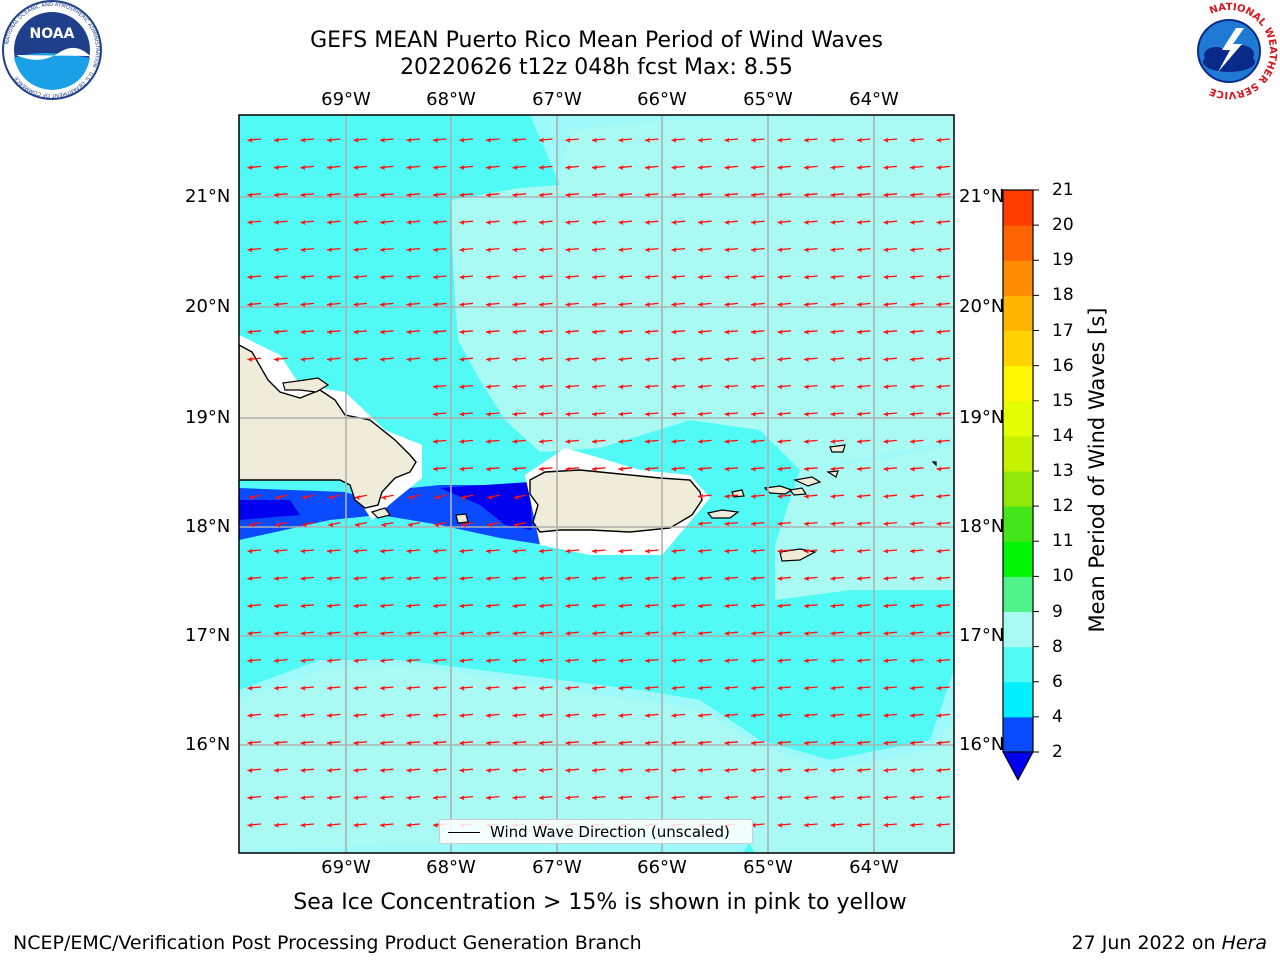 The image size is (1280, 960). Describe the element at coordinates (1018, 418) in the screenshot. I see `colorbar-segment` at that location.